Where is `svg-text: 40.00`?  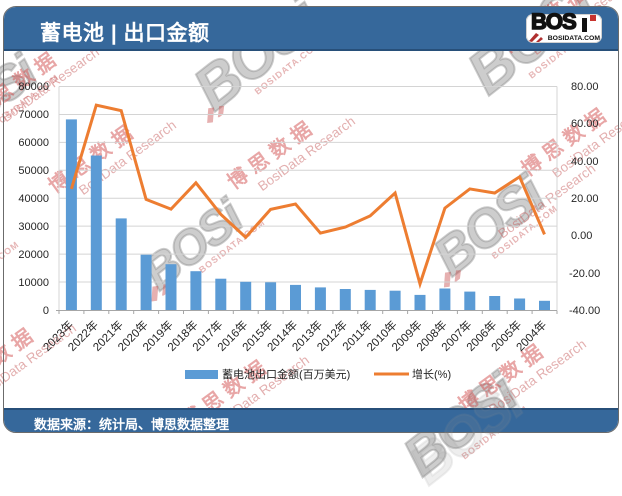 svg-text: 40.00 is located at coordinates (585, 162).